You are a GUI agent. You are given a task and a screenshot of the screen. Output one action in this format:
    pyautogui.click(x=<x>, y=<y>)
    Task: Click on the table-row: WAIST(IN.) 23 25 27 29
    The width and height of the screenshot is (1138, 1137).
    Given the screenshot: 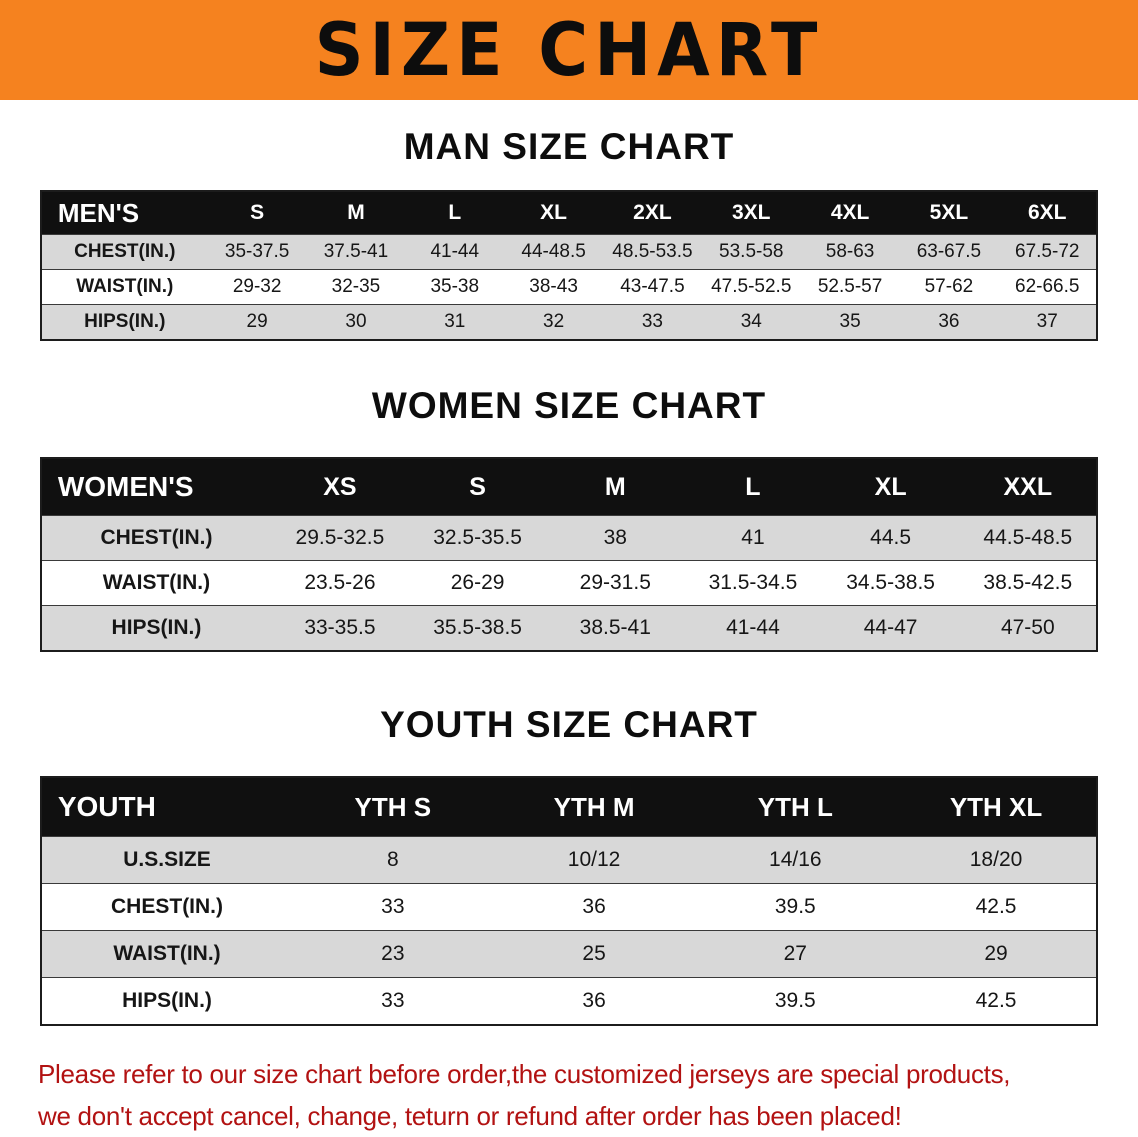 What is the action you would take?
    pyautogui.click(x=569, y=954)
    